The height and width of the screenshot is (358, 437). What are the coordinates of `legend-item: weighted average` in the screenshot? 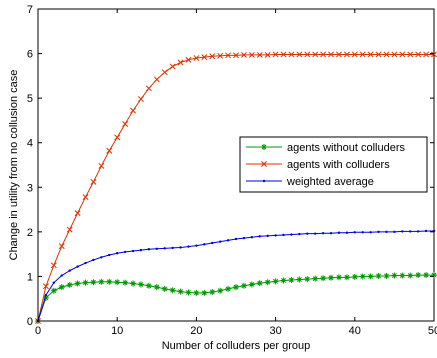 It's located at (310, 182).